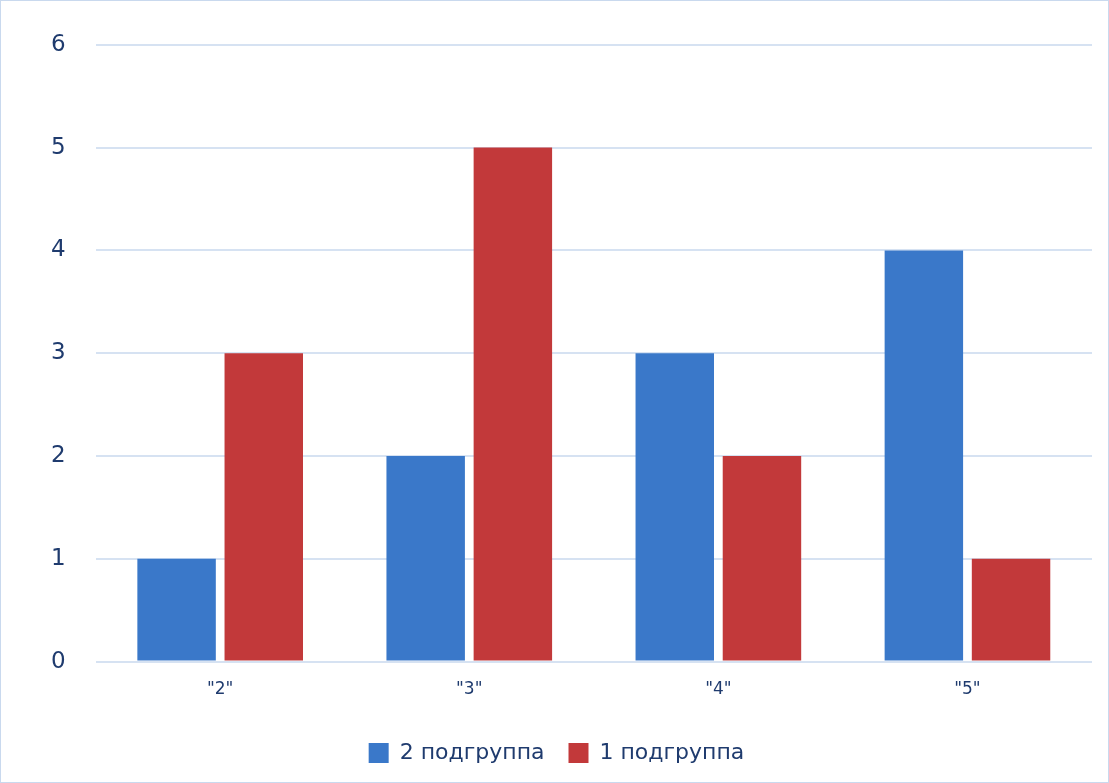  I want to click on y-tick-label: 3, so click(58, 351).